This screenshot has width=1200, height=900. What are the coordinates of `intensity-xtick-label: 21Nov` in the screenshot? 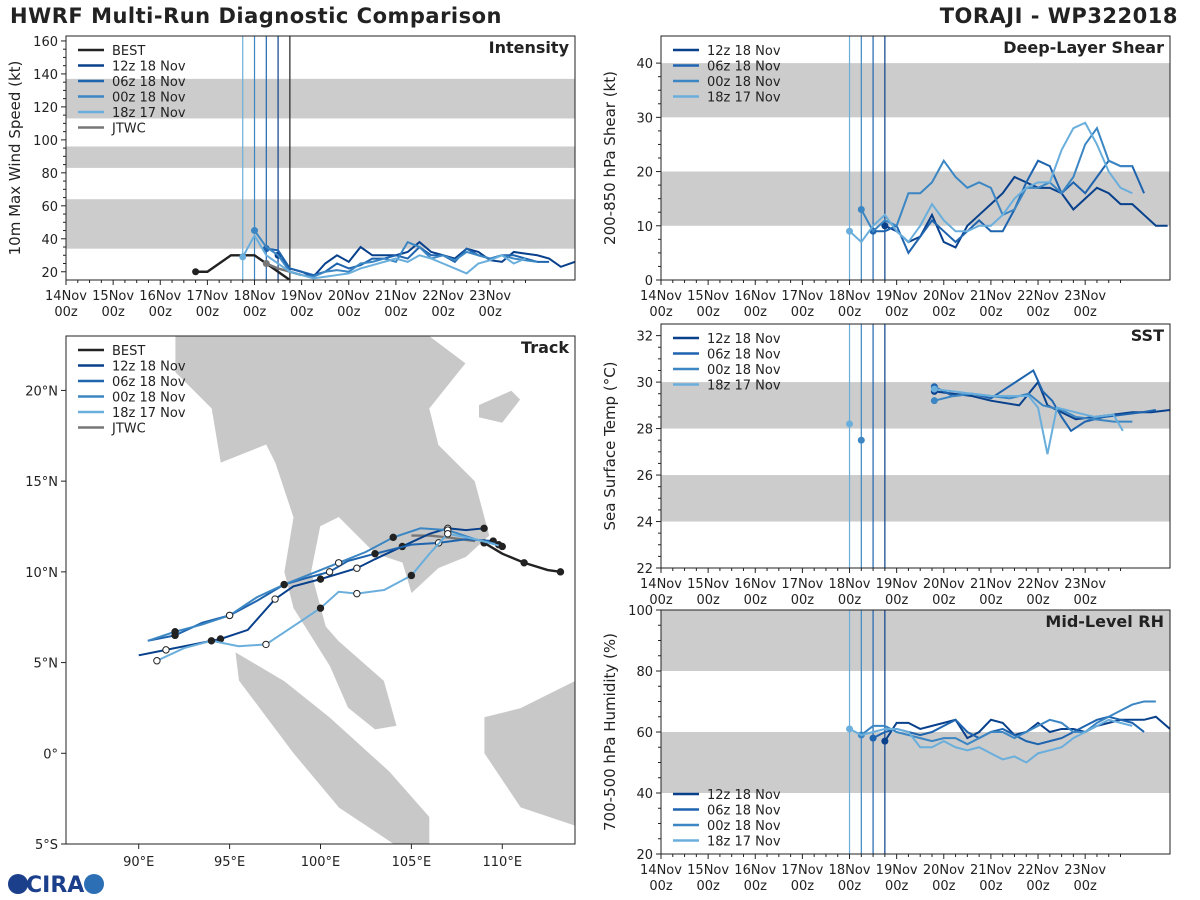 It's located at (396, 296).